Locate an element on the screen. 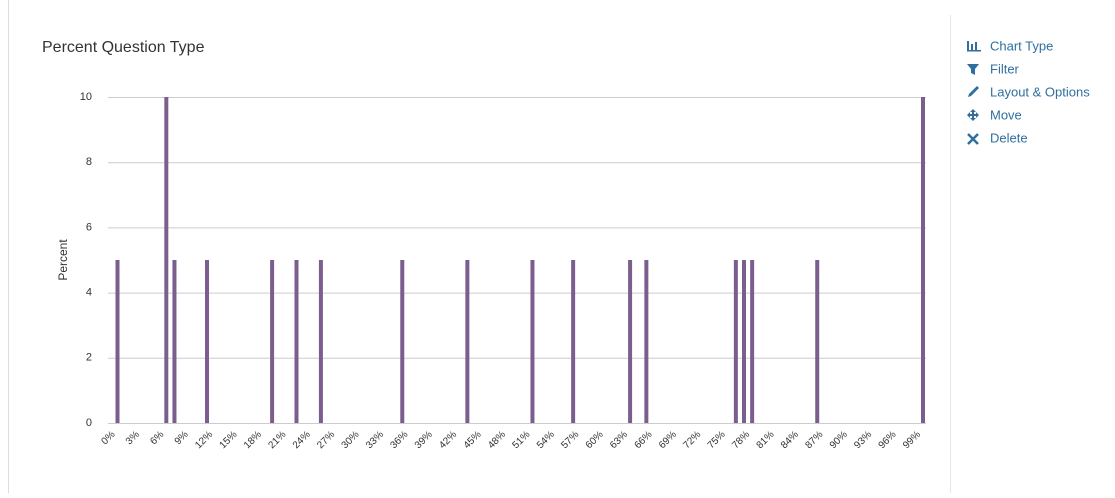 This screenshot has height=498, width=1115. menu-label: Chart Type is located at coordinates (1021, 45).